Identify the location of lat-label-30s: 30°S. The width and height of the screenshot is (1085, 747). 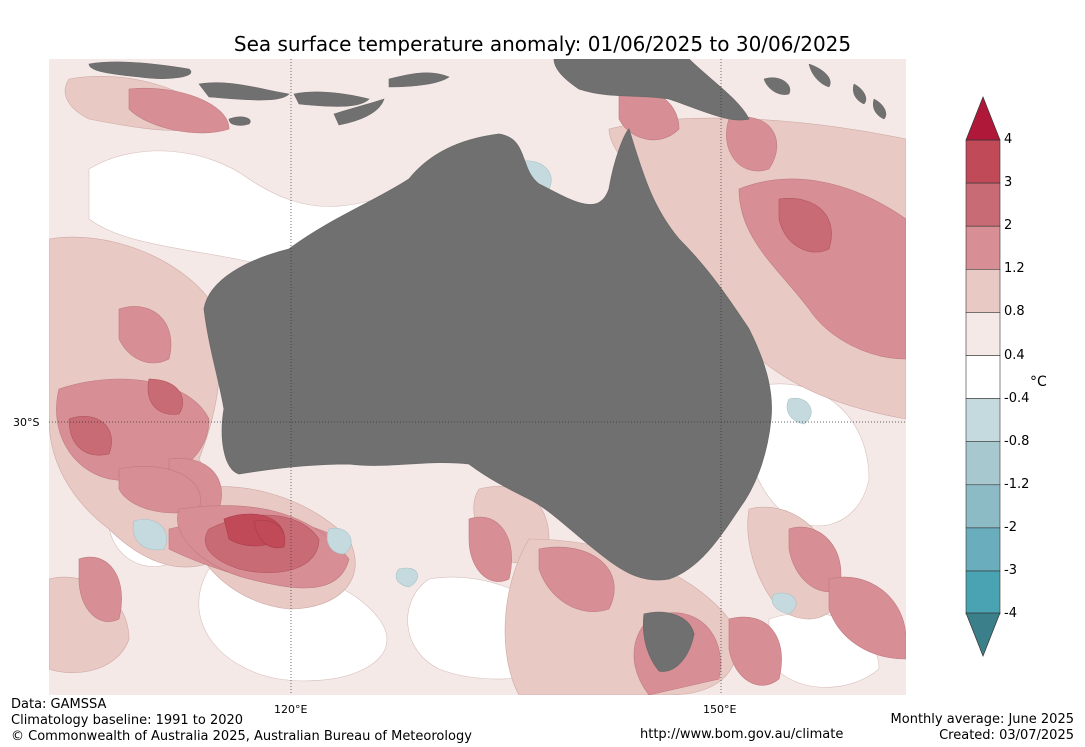
(26, 422).